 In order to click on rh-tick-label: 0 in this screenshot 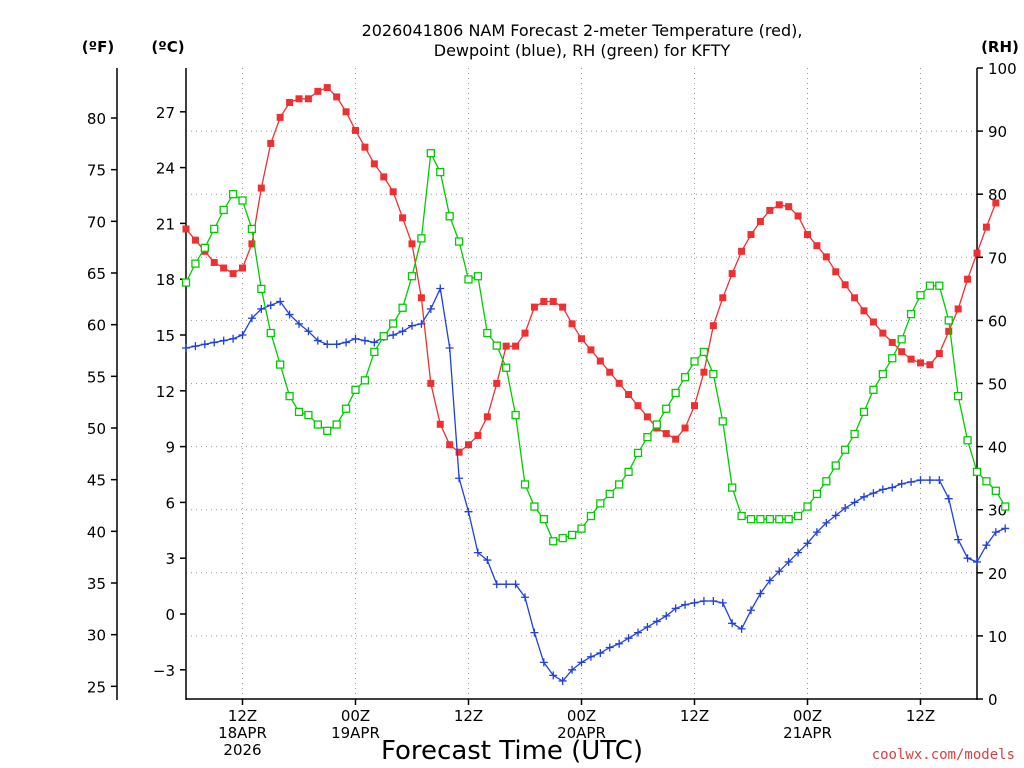, I will do `click(993, 700)`.